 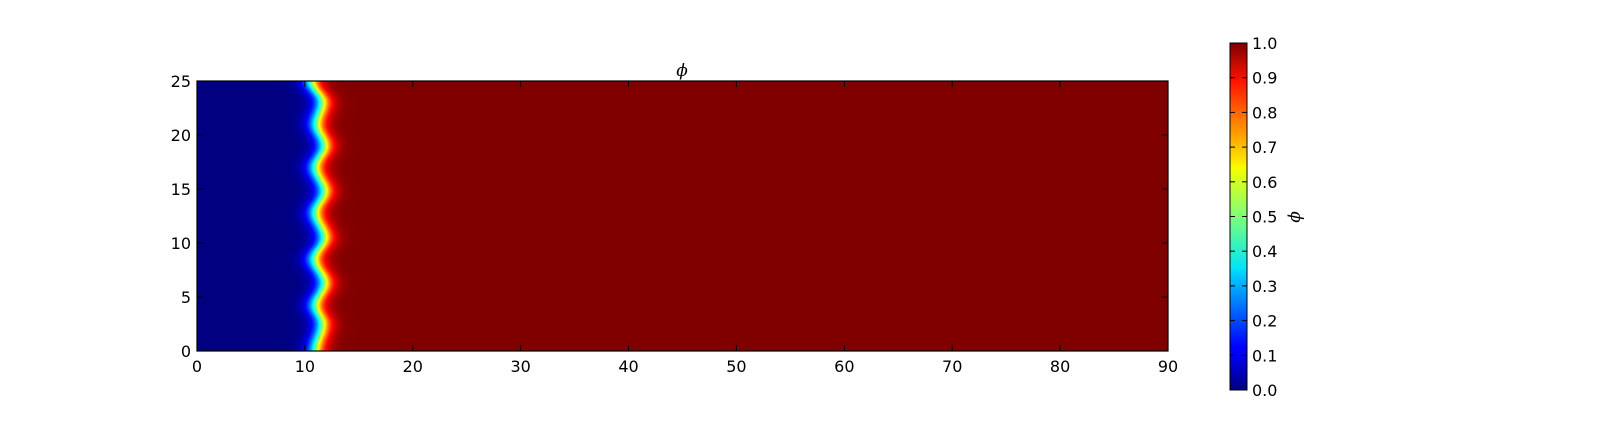 What do you see at coordinates (181, 243) in the screenshot?
I see `y-tick-label: 10` at bounding box center [181, 243].